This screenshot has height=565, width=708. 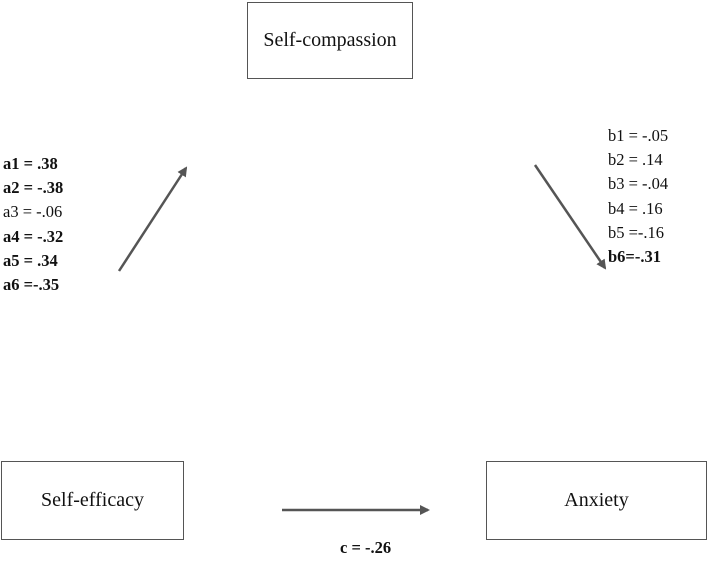 I want to click on b2-label: b2 = .14, so click(x=635, y=160).